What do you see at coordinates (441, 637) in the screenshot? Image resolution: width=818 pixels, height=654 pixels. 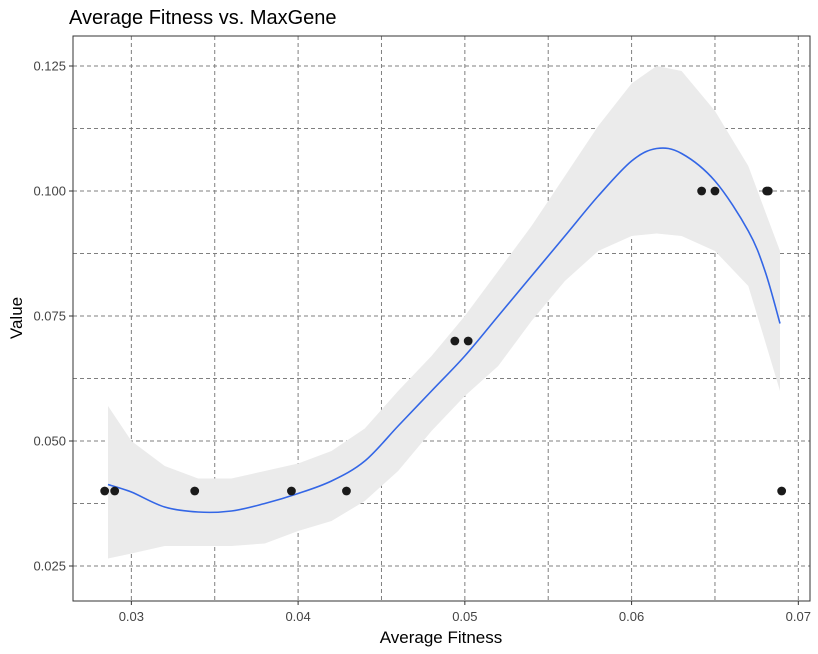 I see `x-axis-title: Average Fitness` at bounding box center [441, 637].